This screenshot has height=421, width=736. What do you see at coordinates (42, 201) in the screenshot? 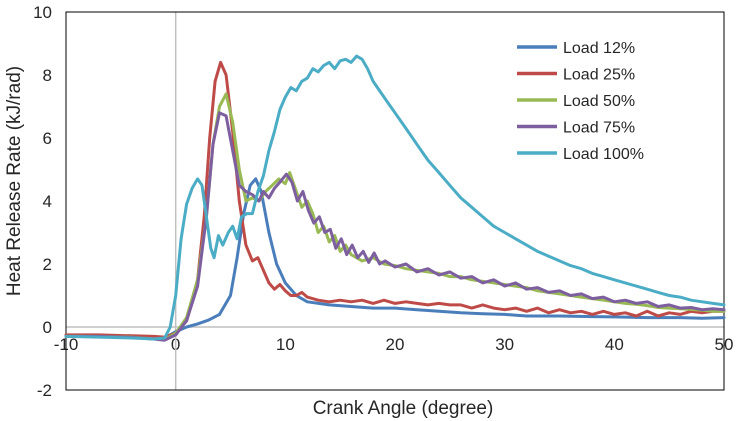
I see `y-axis-ticks: -2 0 2 4 6 8 10` at bounding box center [42, 201].